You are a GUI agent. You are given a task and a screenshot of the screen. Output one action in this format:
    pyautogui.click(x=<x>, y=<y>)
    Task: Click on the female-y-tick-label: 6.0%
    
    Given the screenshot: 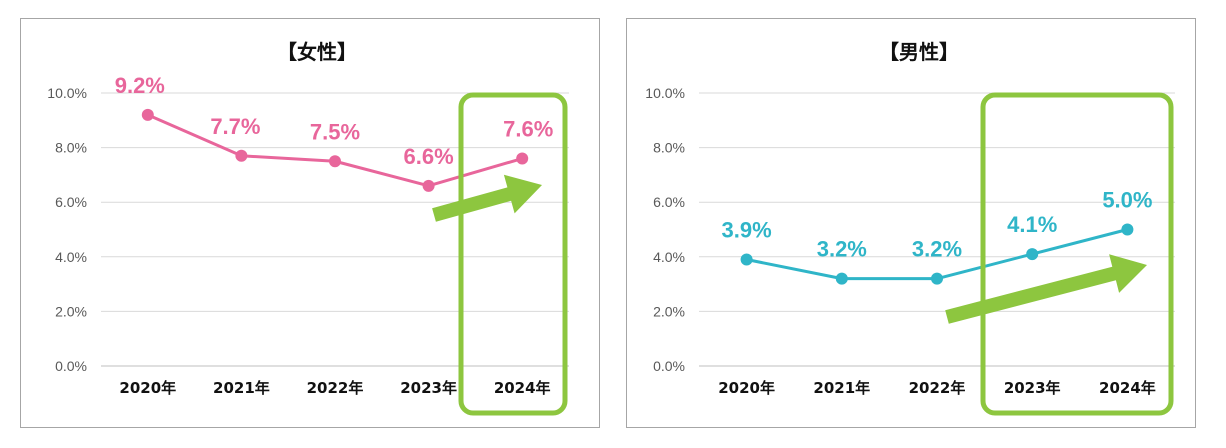 What is the action you would take?
    pyautogui.click(x=71, y=202)
    